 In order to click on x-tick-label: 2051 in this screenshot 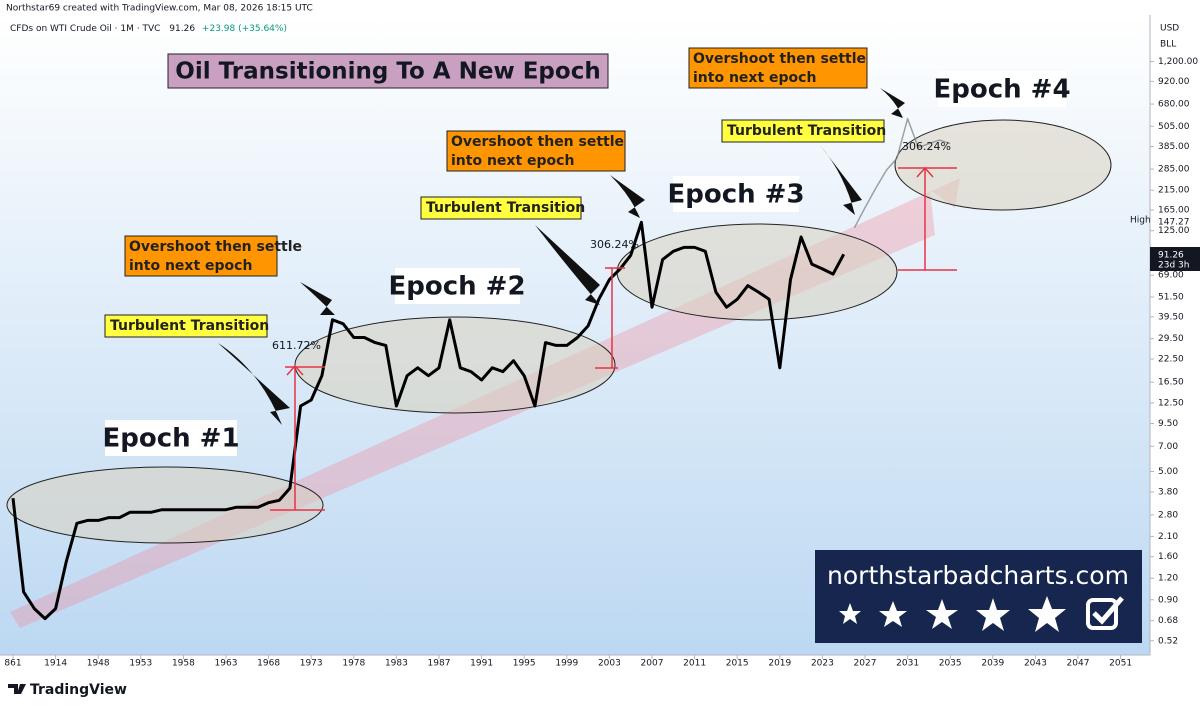, I will do `click(1120, 664)`.